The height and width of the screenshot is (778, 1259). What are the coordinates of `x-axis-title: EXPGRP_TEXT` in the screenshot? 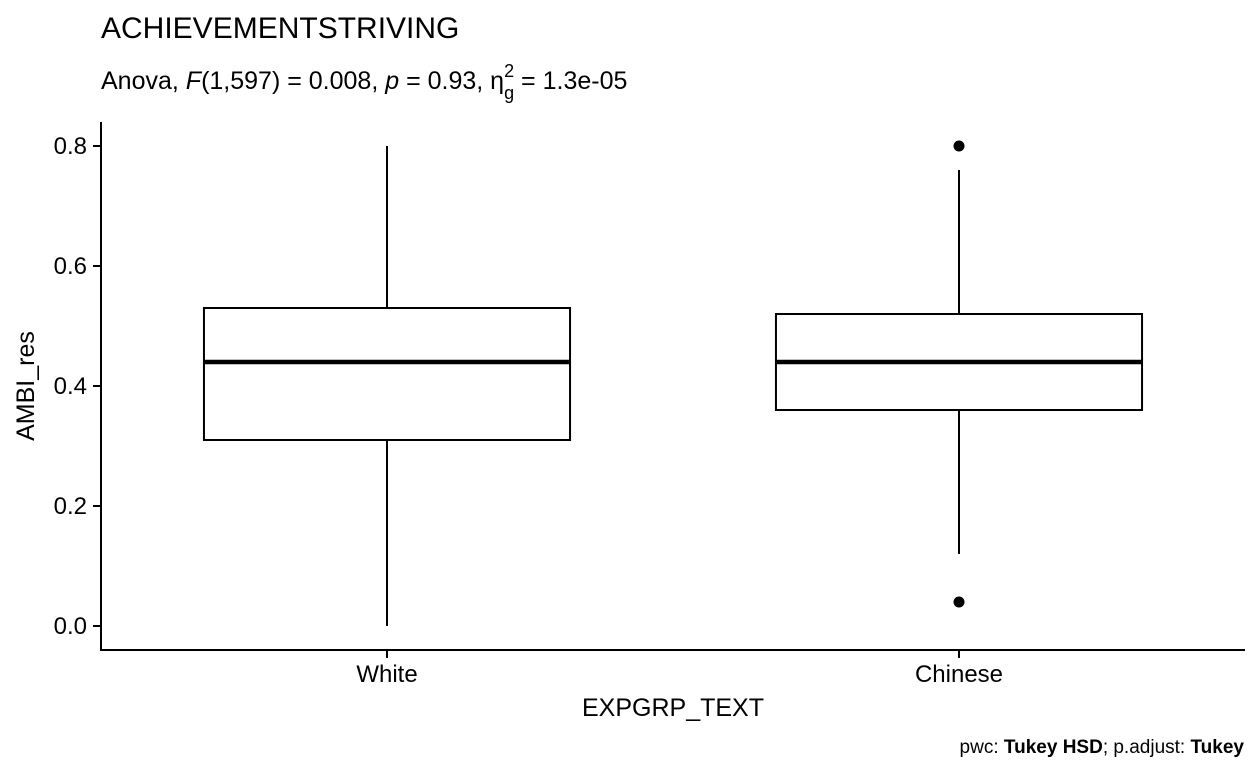 It's located at (673, 708).